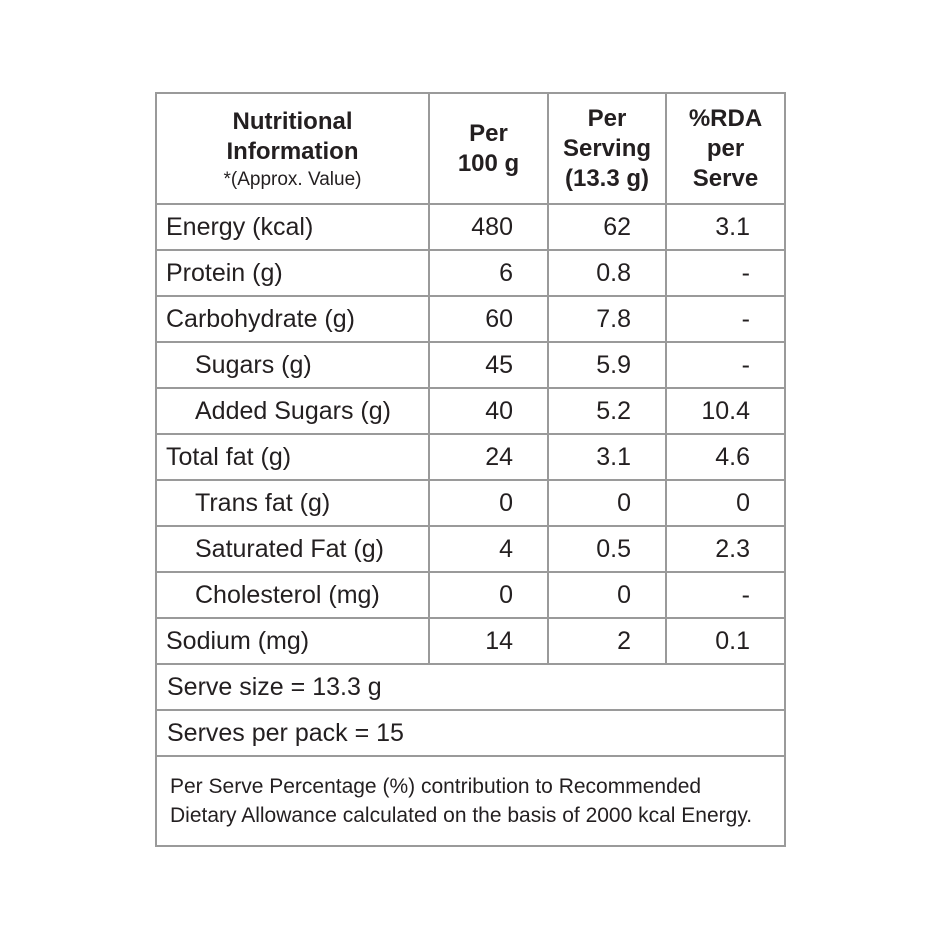 This screenshot has width=940, height=940. I want to click on value-per-100g: 24, so click(488, 457).